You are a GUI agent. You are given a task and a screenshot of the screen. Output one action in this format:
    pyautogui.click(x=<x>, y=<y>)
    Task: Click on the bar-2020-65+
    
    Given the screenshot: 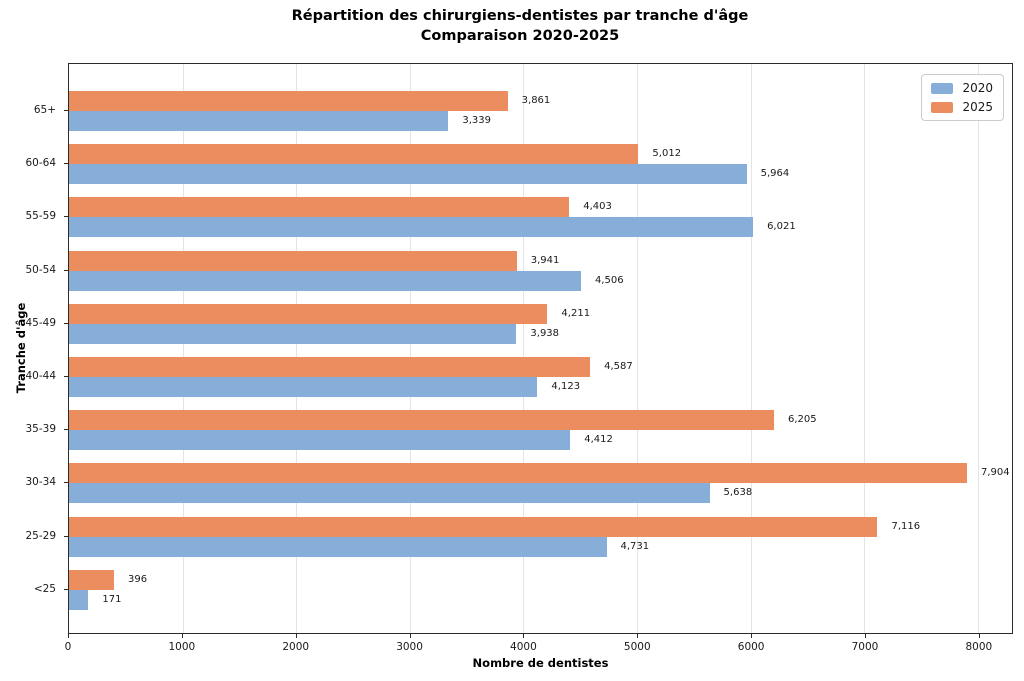 What is the action you would take?
    pyautogui.click(x=259, y=121)
    